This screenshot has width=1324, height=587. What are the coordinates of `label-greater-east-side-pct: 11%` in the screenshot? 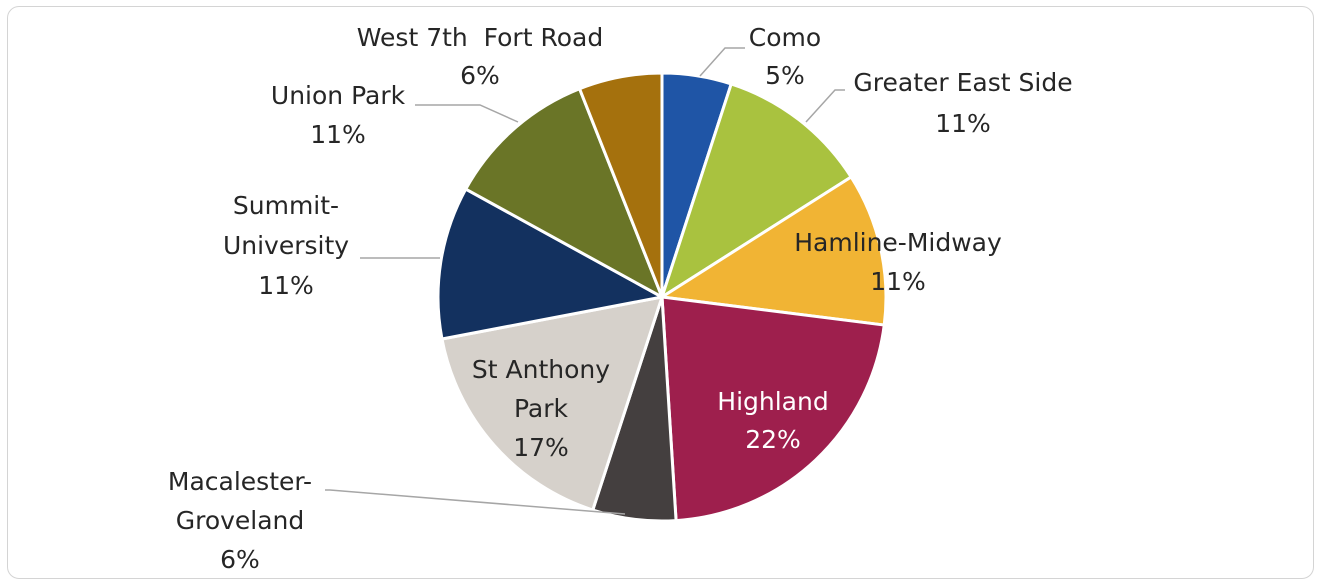 It's located at (963, 123).